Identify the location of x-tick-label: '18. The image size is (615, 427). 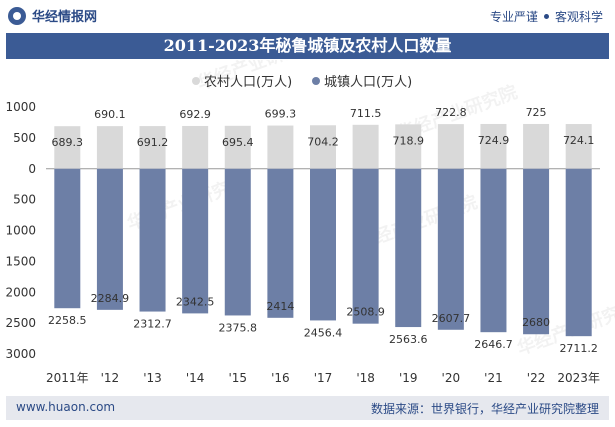
(365, 378).